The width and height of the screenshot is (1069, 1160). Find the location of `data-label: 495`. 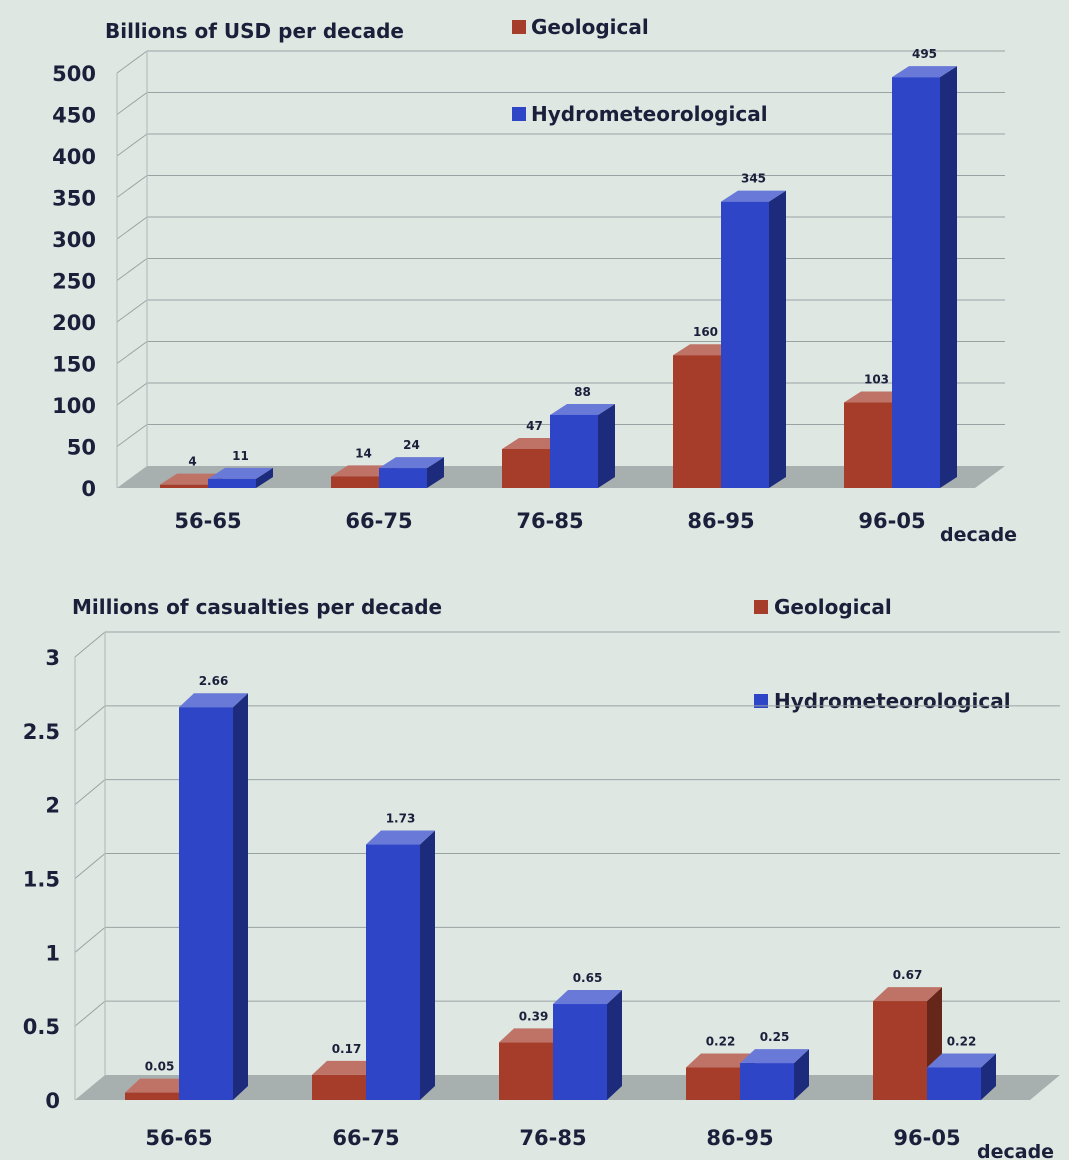

data-label: 495 is located at coordinates (924, 54).